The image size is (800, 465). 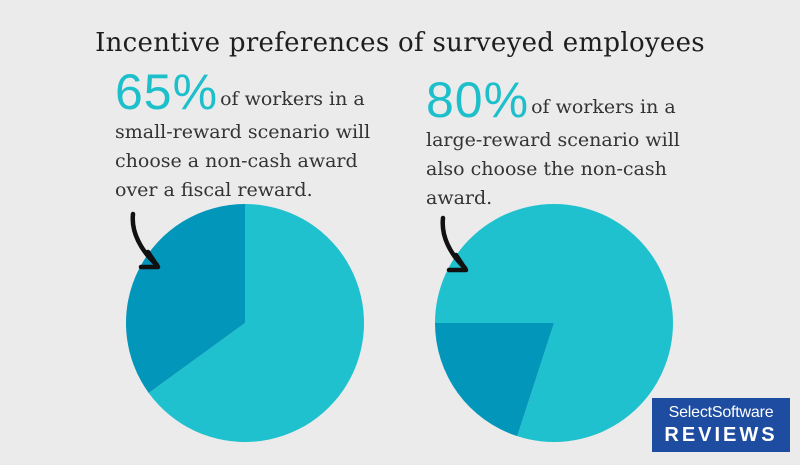 I want to click on right-stat-line-2: large-reward scenario will, so click(x=553, y=140).